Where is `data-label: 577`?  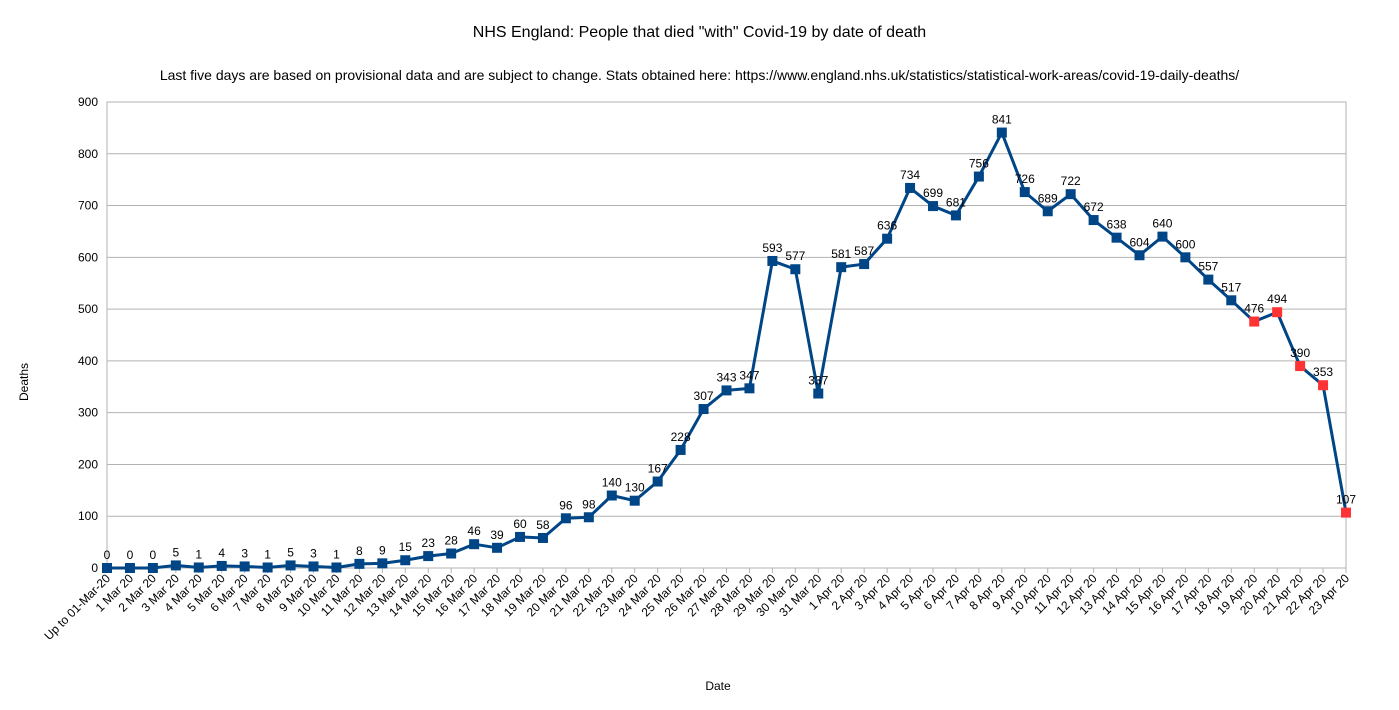 data-label: 577 is located at coordinates (795, 256).